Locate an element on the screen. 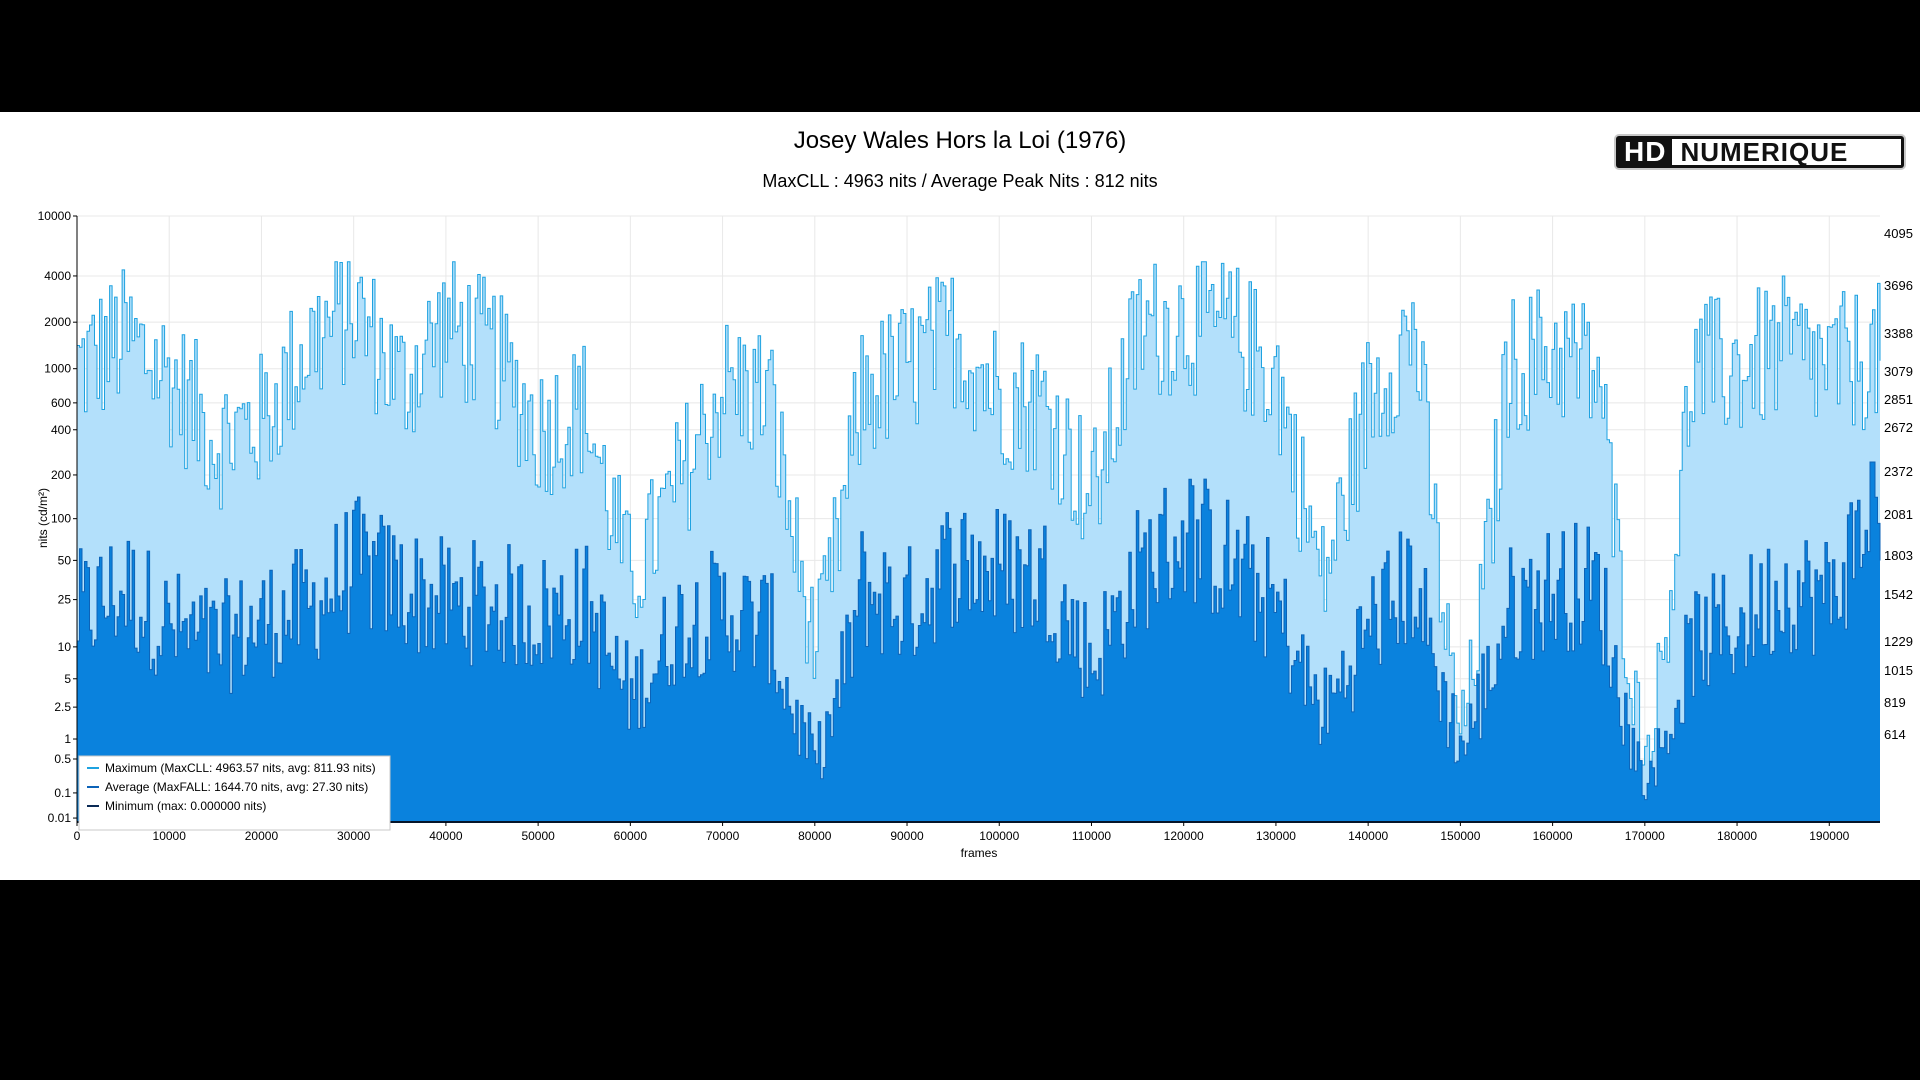  y-tick-label: 0.5 is located at coordinates (62, 759).